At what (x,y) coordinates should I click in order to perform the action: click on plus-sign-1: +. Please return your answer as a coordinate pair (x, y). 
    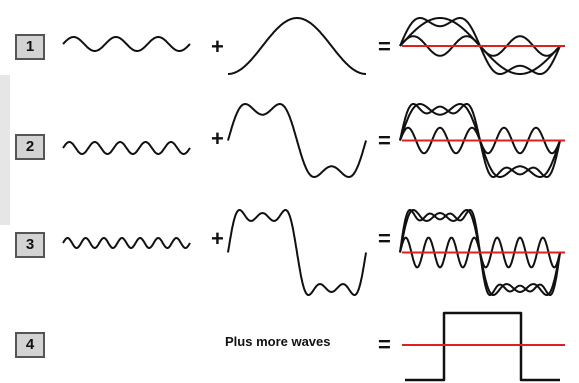
    Looking at the image, I should click on (217, 46).